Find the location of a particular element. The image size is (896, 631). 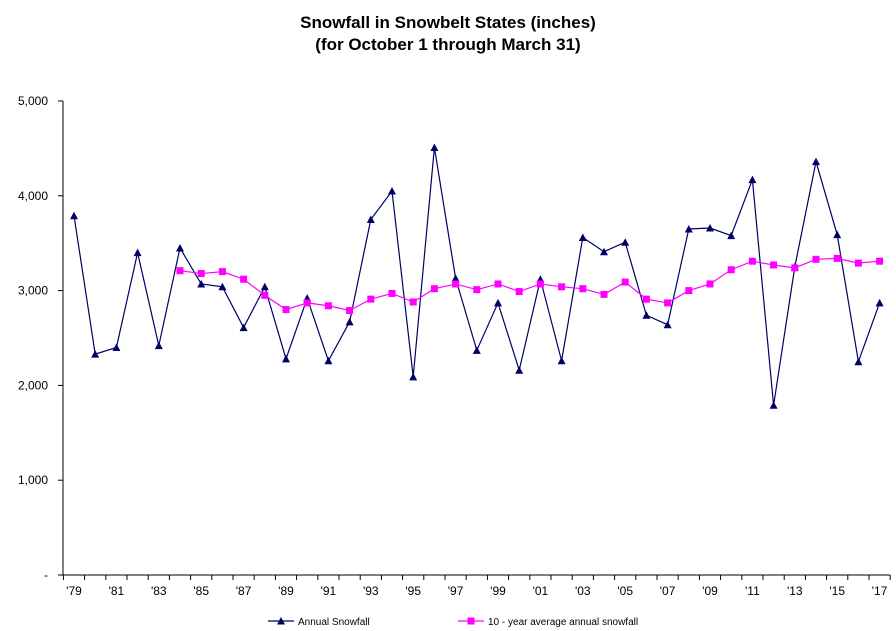

x-tick-label: '01 is located at coordinates (541, 591).